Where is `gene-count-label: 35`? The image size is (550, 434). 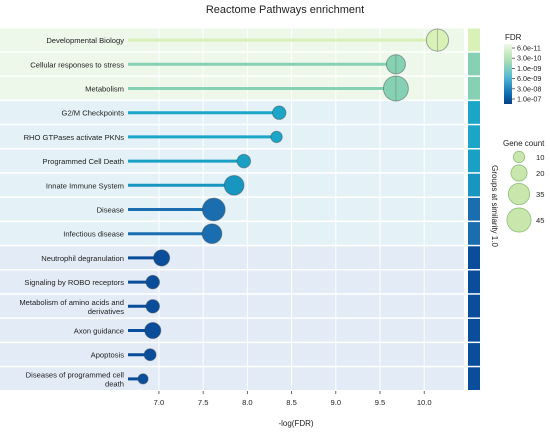
gene-count-label: 35 is located at coordinates (540, 194).